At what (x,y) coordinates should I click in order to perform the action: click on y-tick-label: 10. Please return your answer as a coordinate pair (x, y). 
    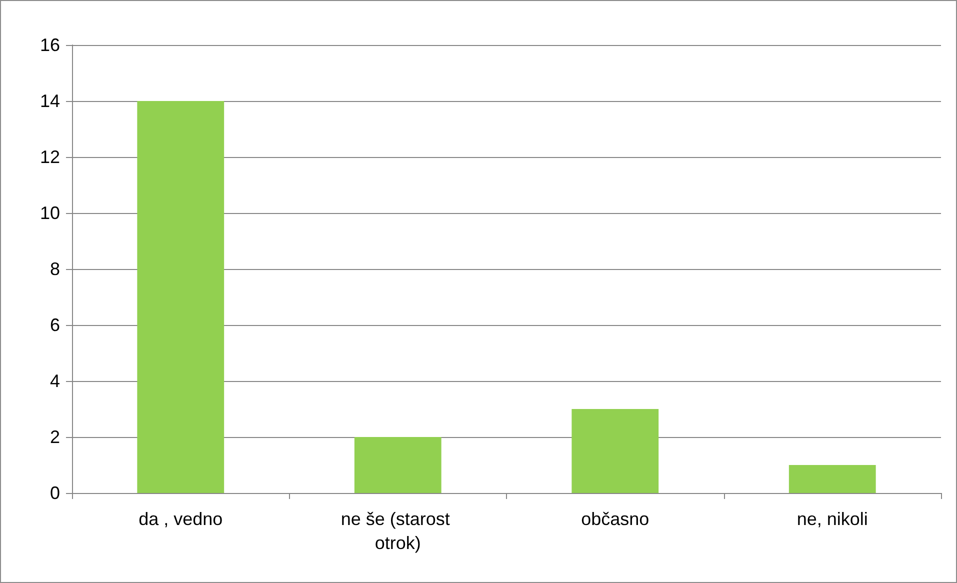
    Looking at the image, I should click on (50, 213).